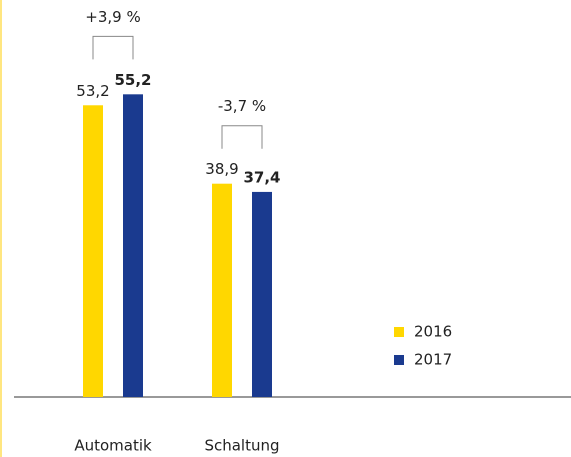 This screenshot has height=457, width=571. Describe the element at coordinates (113, 446) in the screenshot. I see `x-tick-label: Automatik` at that location.